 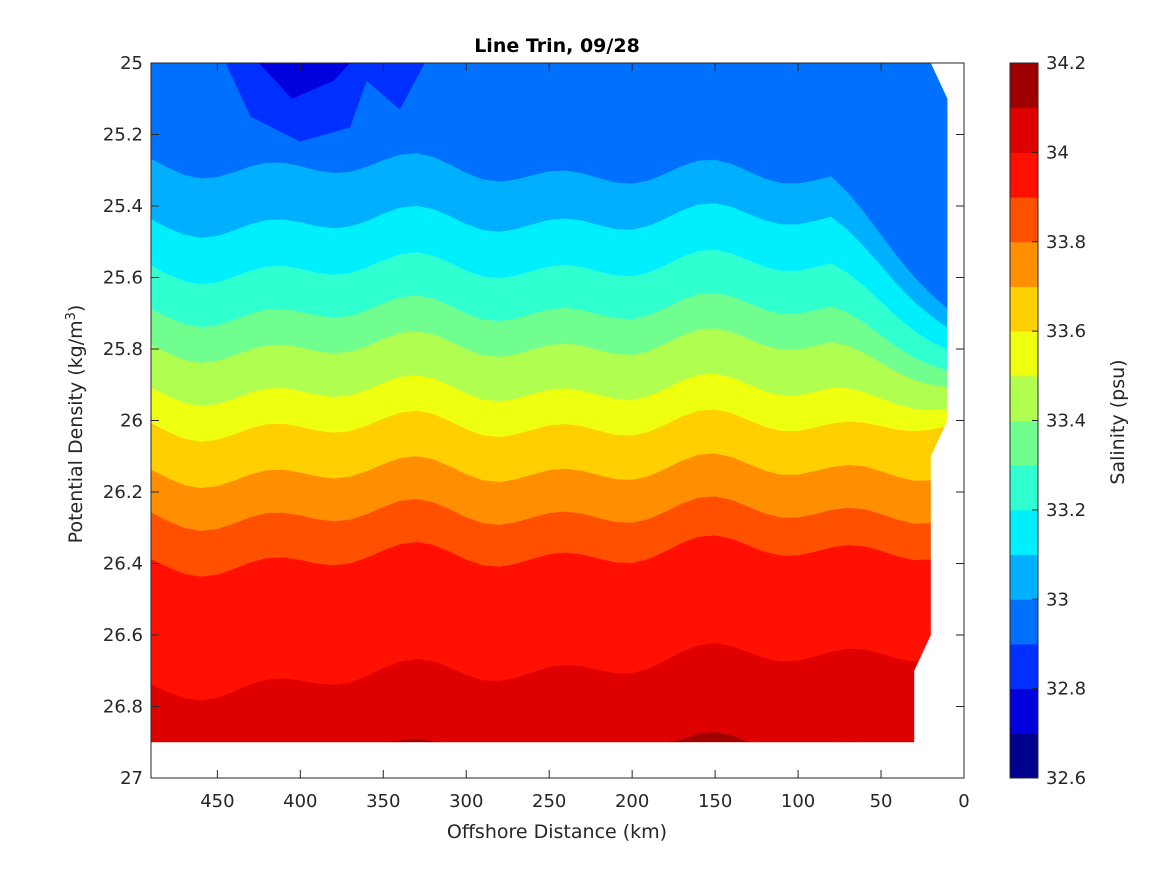 I want to click on x-tick-label: 0, so click(x=963, y=801).